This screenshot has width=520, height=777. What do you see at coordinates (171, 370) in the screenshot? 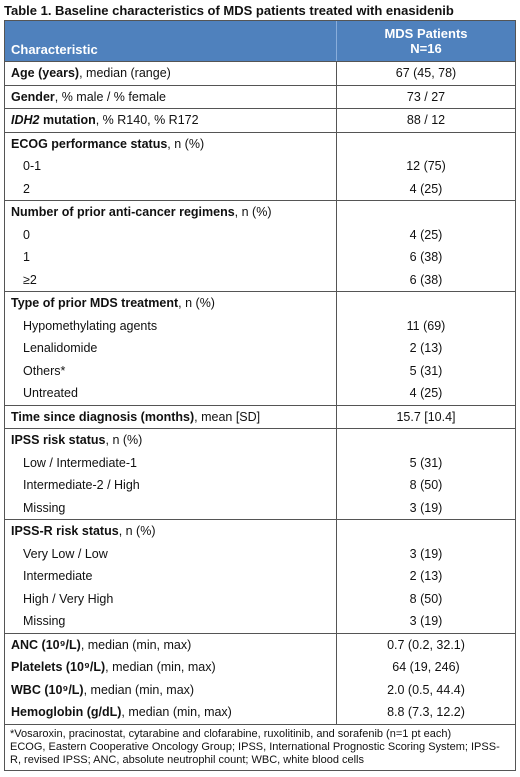
I see `label-cell: Others*` at bounding box center [171, 370].